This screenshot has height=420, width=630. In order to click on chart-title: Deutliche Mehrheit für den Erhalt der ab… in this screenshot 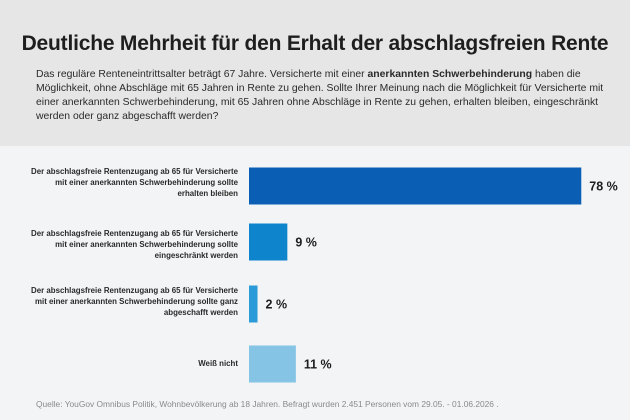, I will do `click(315, 43)`.